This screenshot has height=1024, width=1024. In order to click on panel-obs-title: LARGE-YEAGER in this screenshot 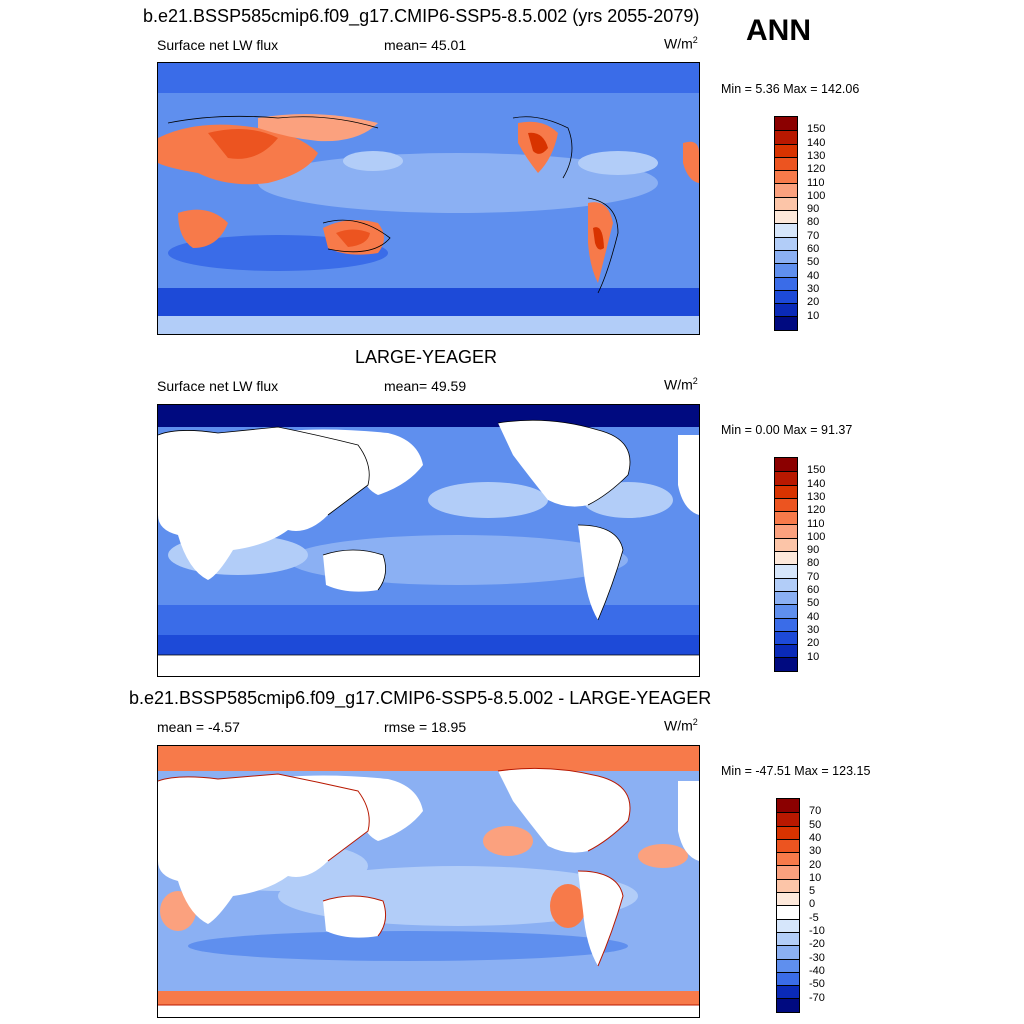, I will do `click(426, 357)`.